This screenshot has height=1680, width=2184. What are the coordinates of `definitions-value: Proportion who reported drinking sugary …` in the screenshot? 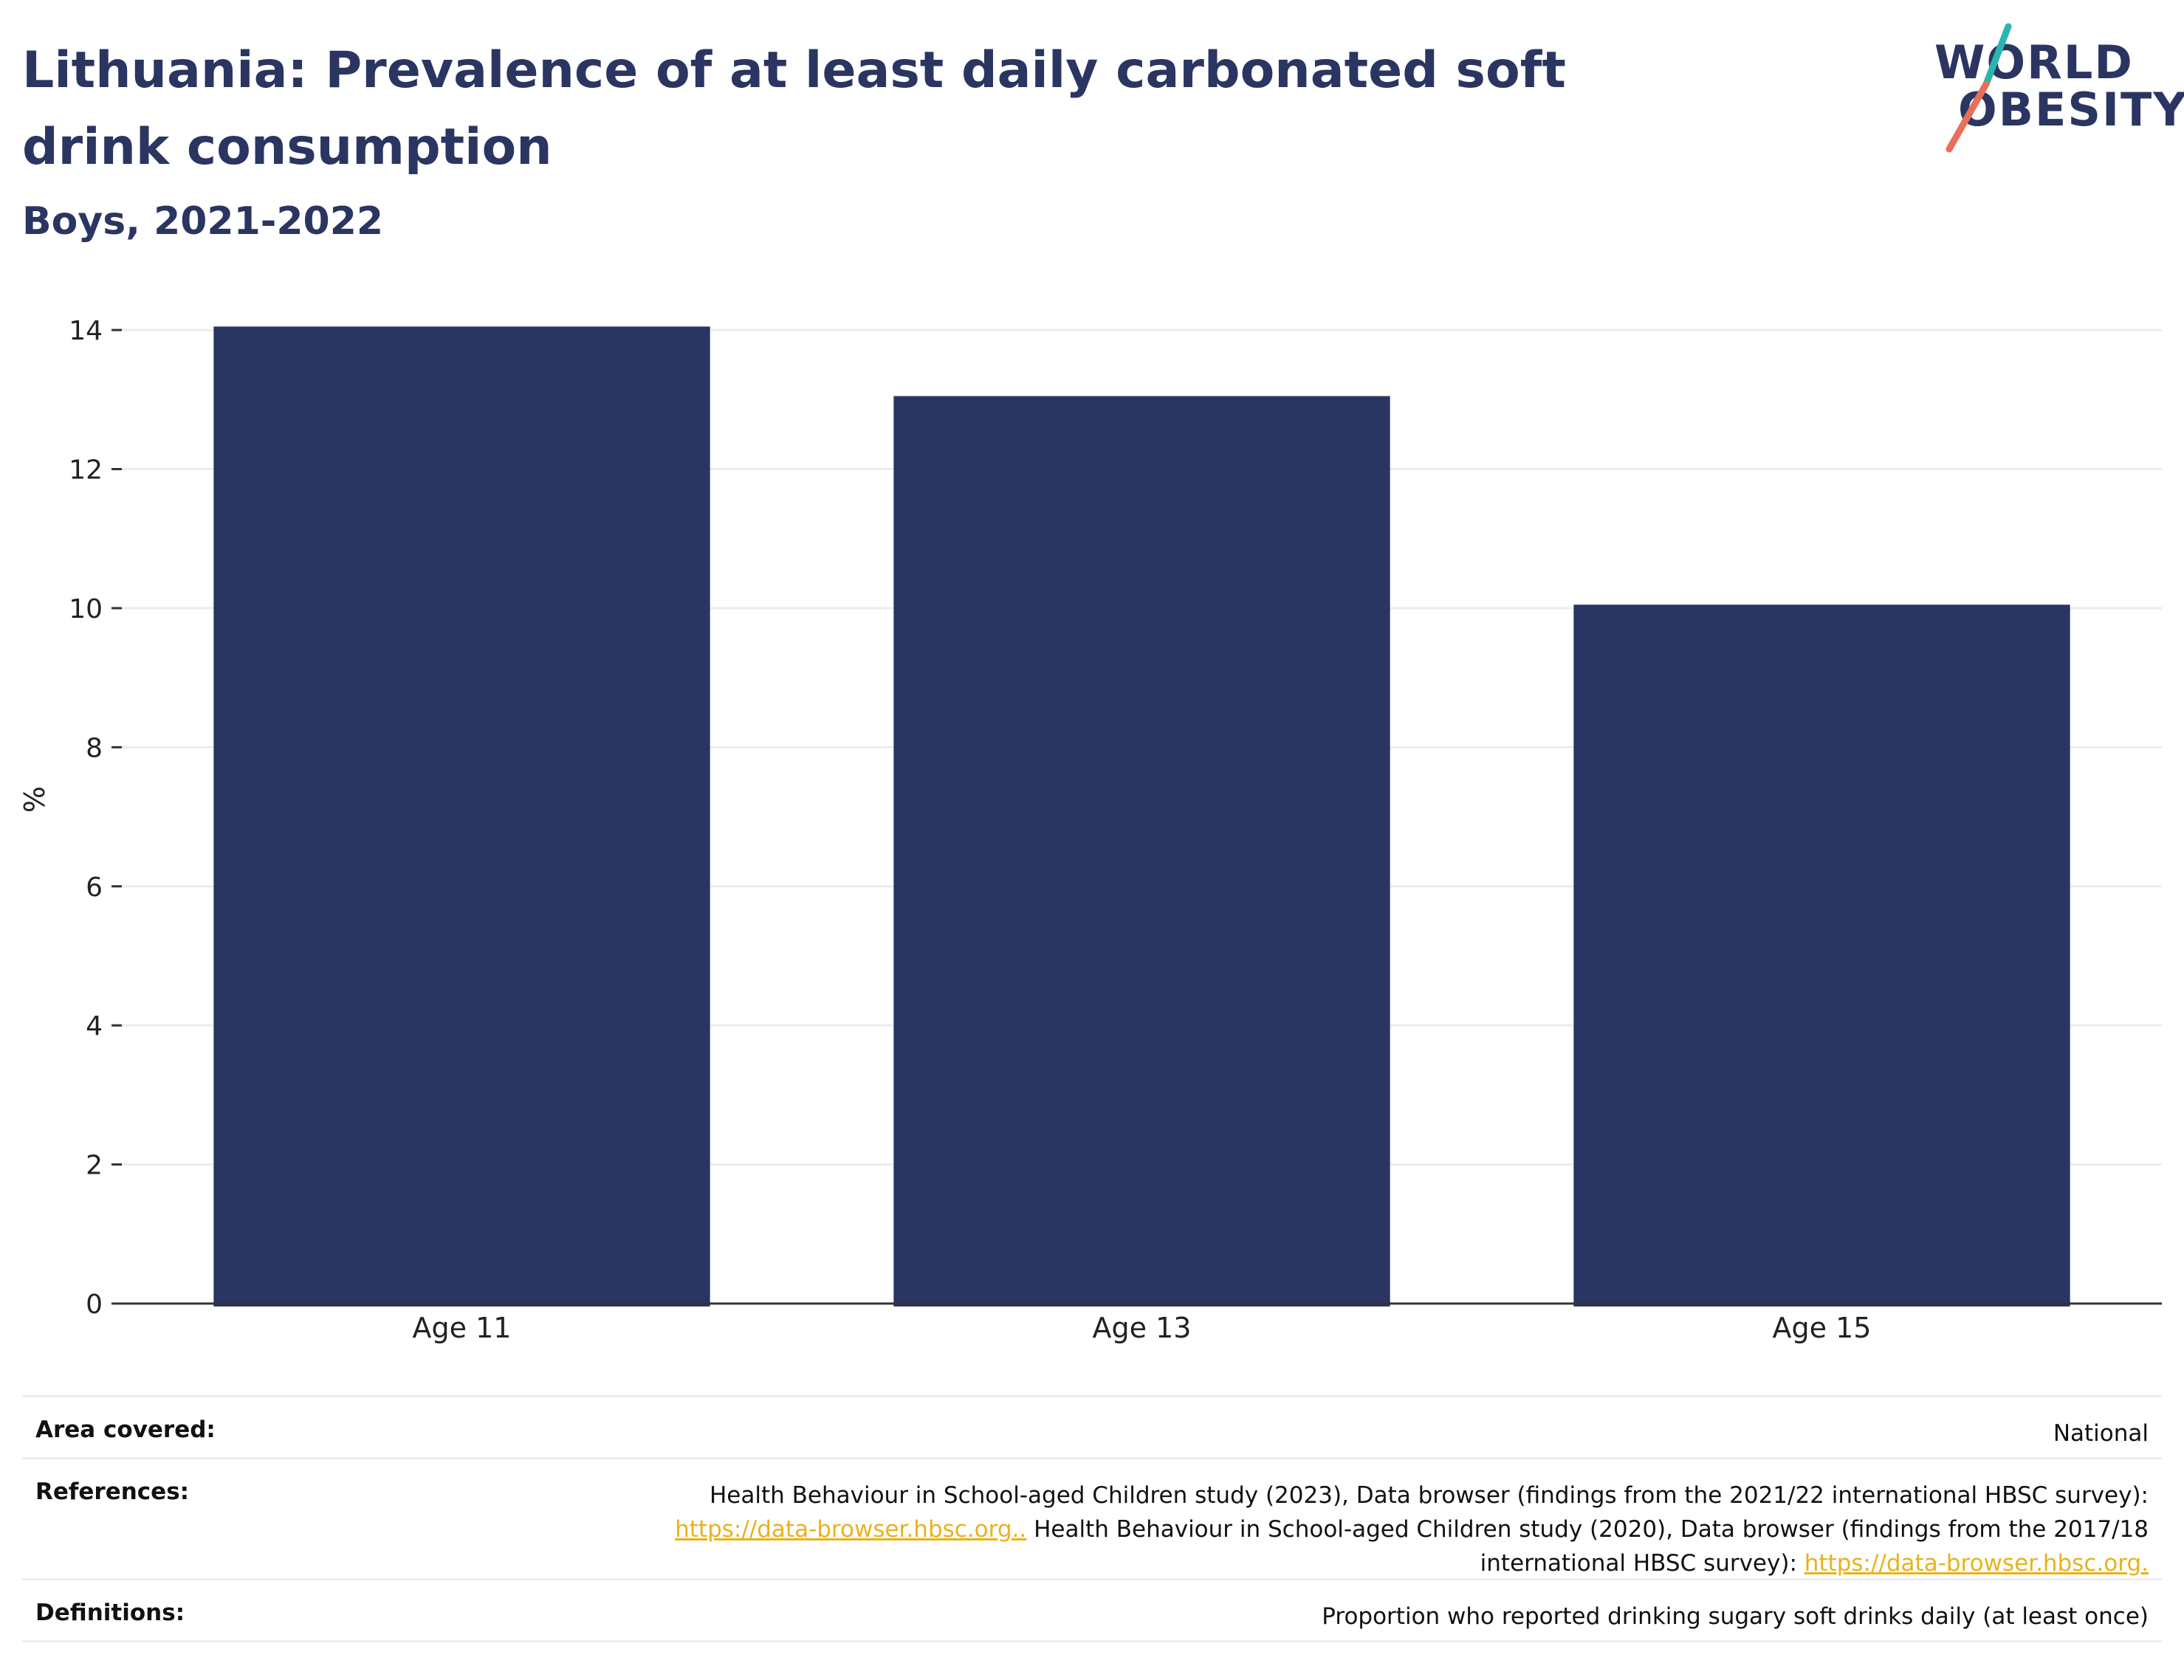 It's located at (1736, 1616).